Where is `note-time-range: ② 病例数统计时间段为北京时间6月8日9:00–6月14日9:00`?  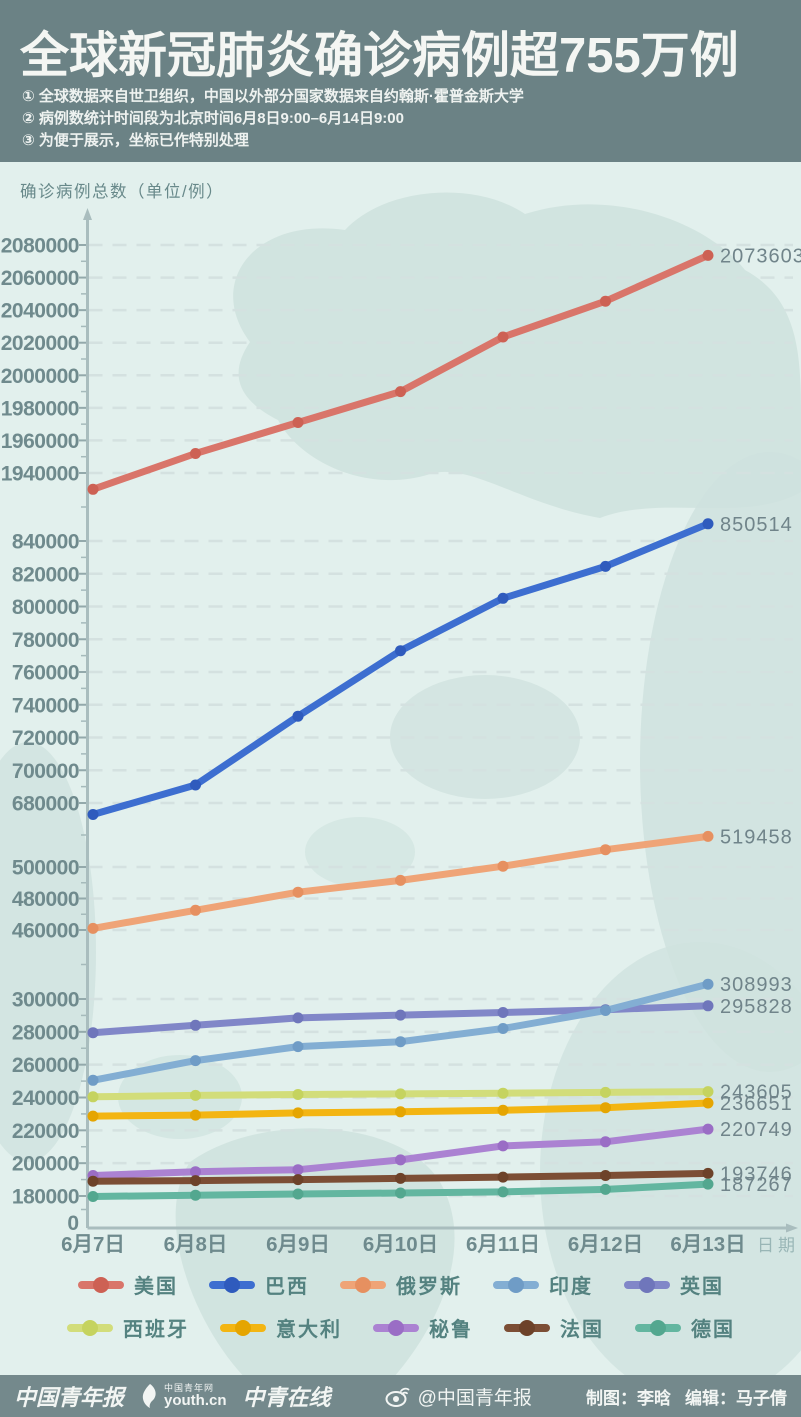 note-time-range: ② 病例数统计时间段为北京时间6月8日9:00–6月14日9:00 is located at coordinates (213, 118).